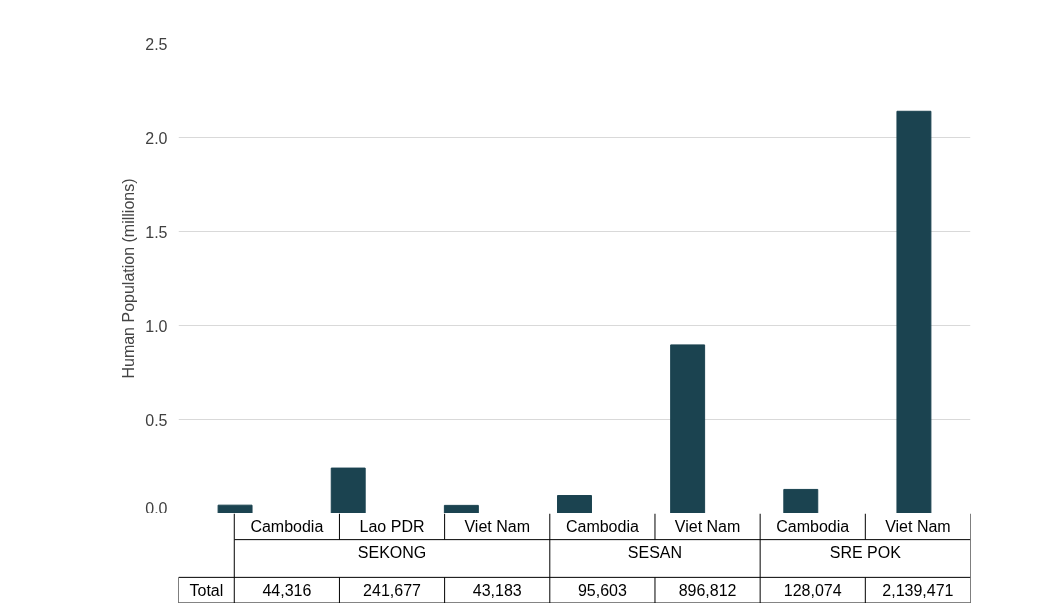 The image size is (1053, 603). Describe the element at coordinates (392, 527) in the screenshot. I see `x-tick-label: Lao PDR` at that location.